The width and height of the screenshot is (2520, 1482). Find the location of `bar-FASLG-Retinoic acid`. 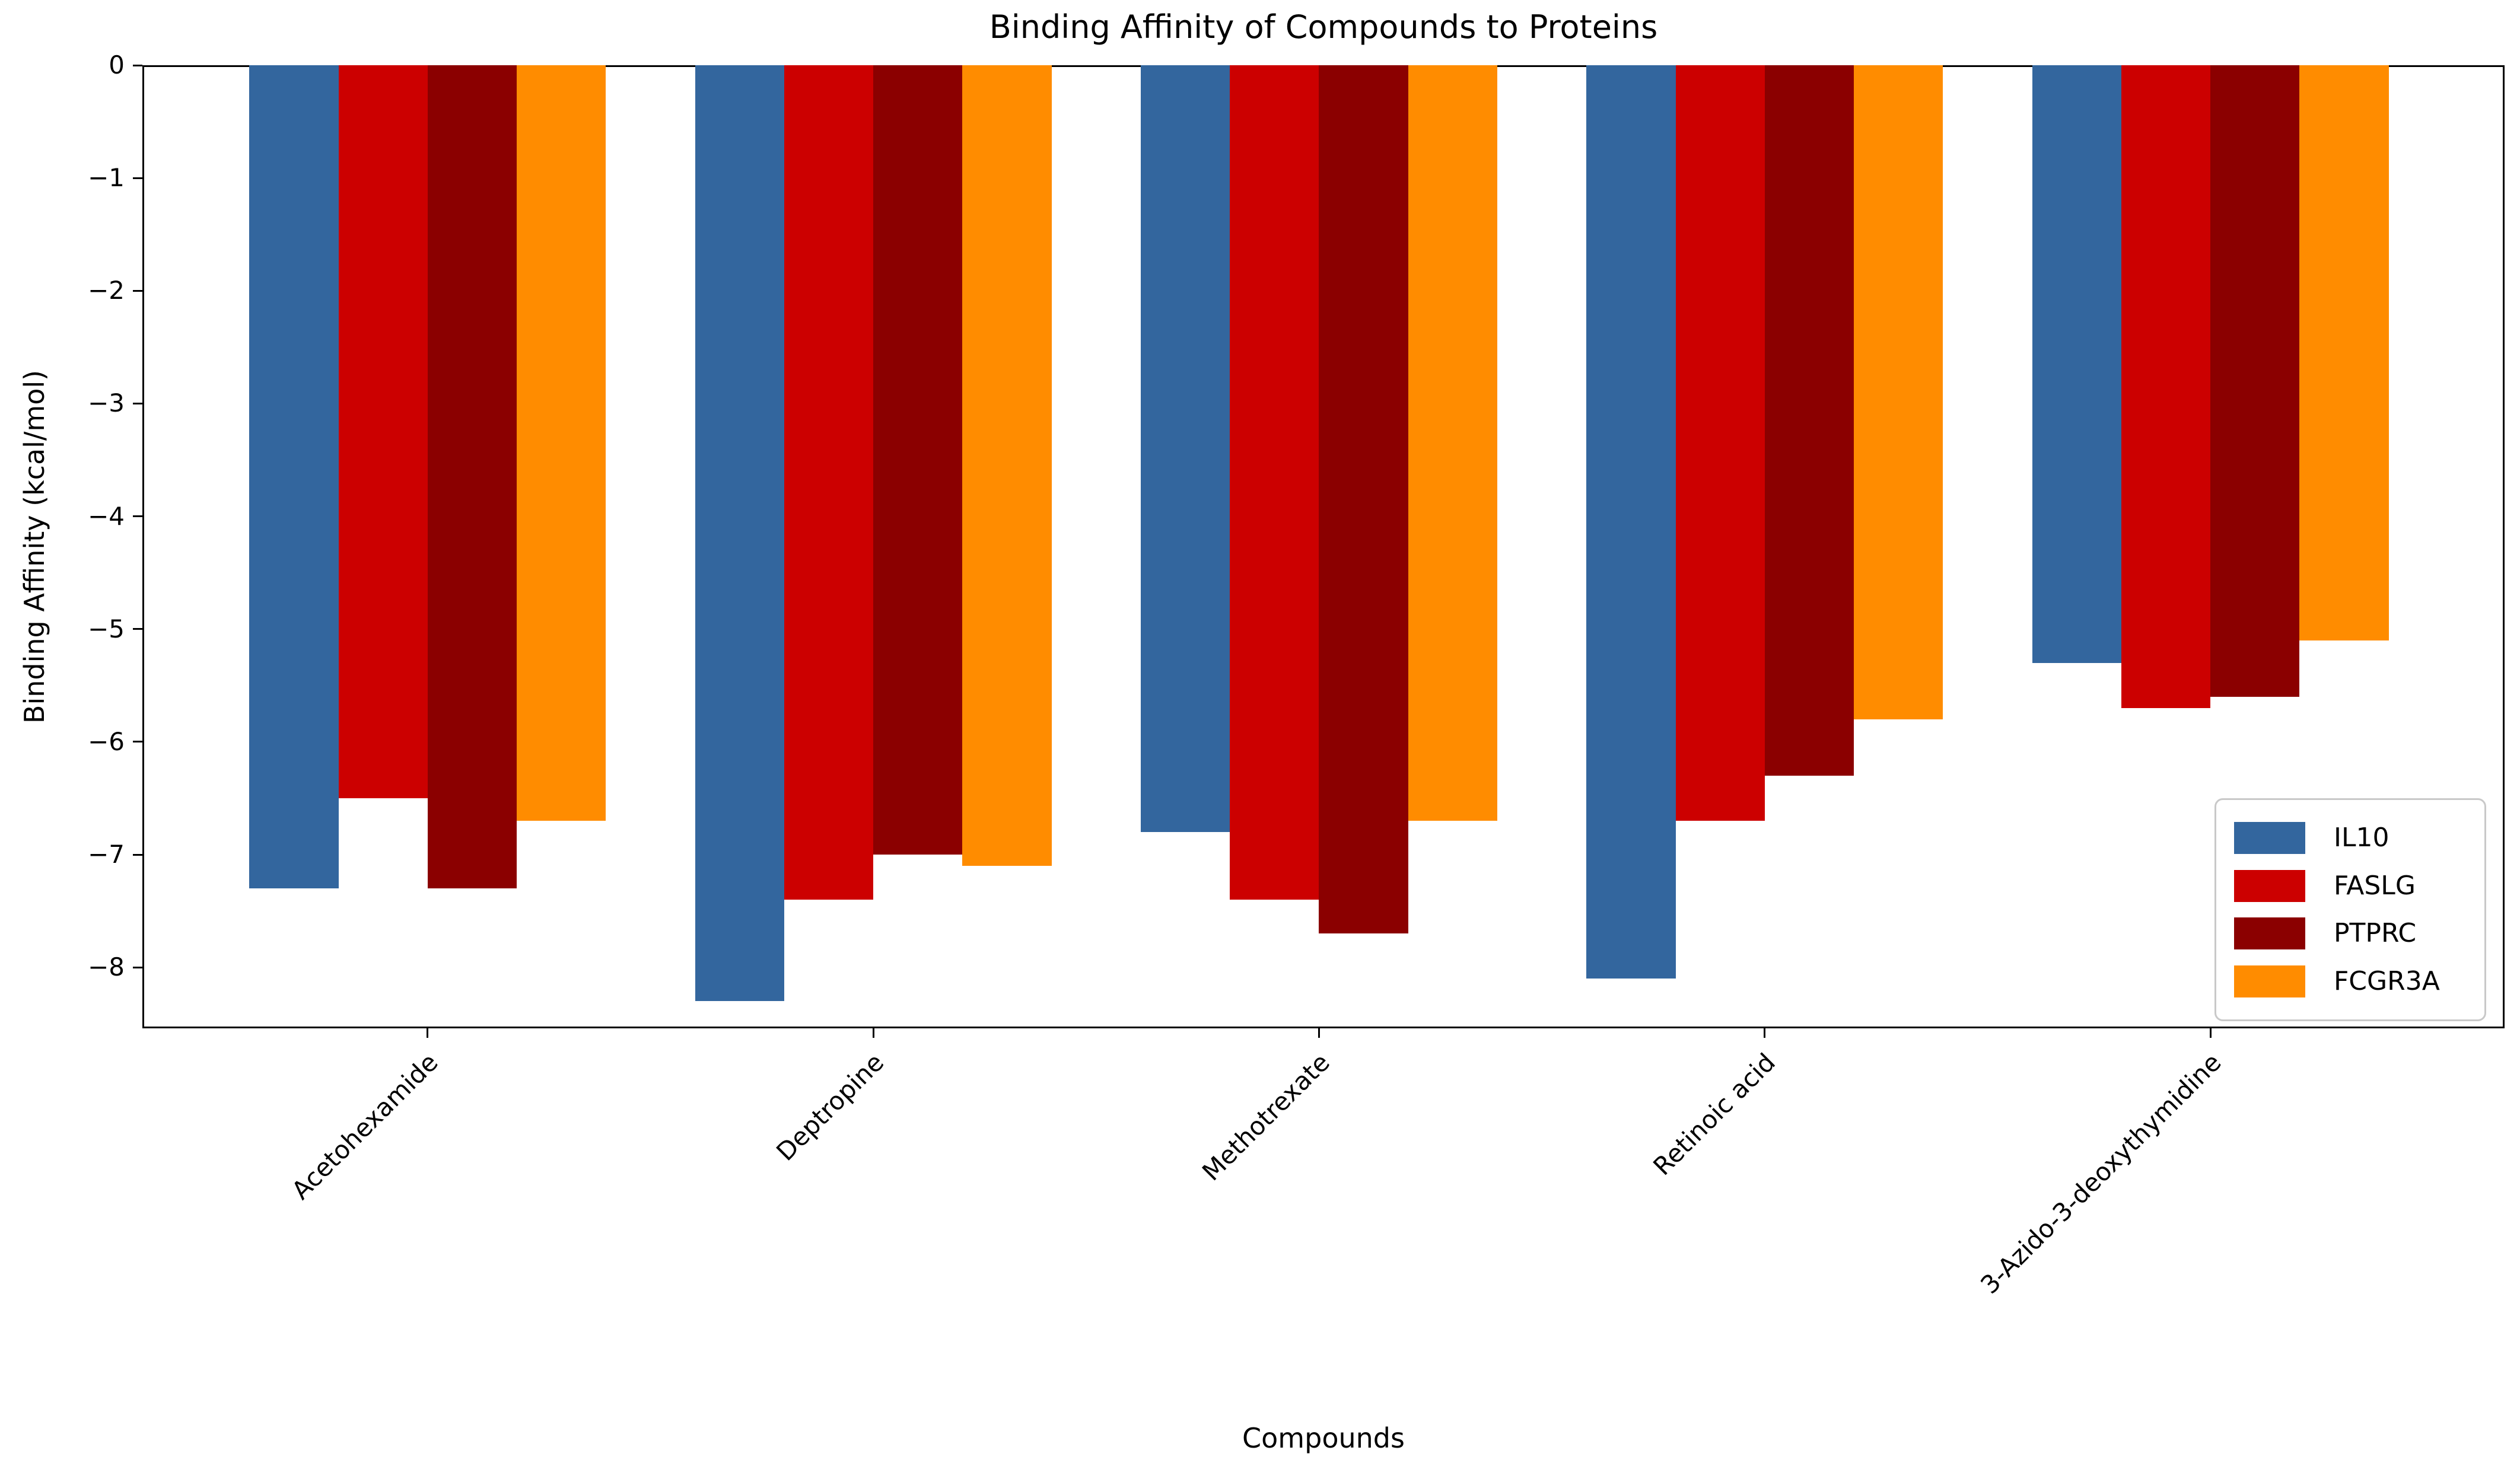

bar-FASLG-Retinoic acid is located at coordinates (1720, 443).